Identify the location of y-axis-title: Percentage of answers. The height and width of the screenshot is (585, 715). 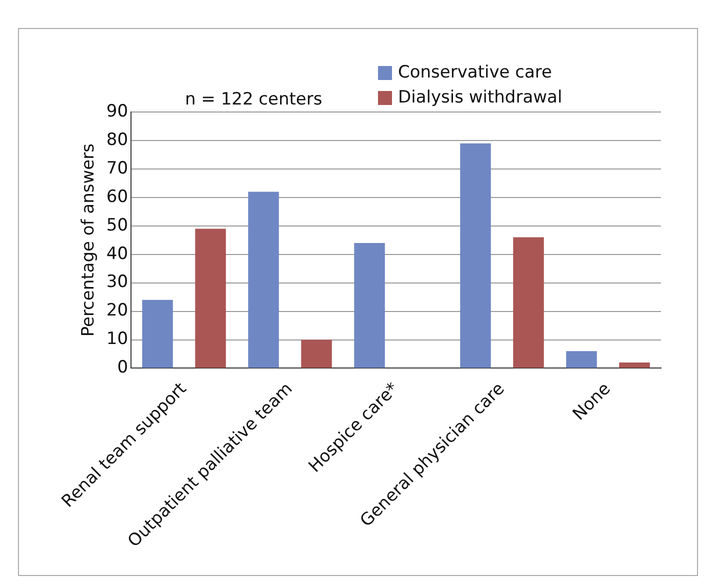
(88, 240).